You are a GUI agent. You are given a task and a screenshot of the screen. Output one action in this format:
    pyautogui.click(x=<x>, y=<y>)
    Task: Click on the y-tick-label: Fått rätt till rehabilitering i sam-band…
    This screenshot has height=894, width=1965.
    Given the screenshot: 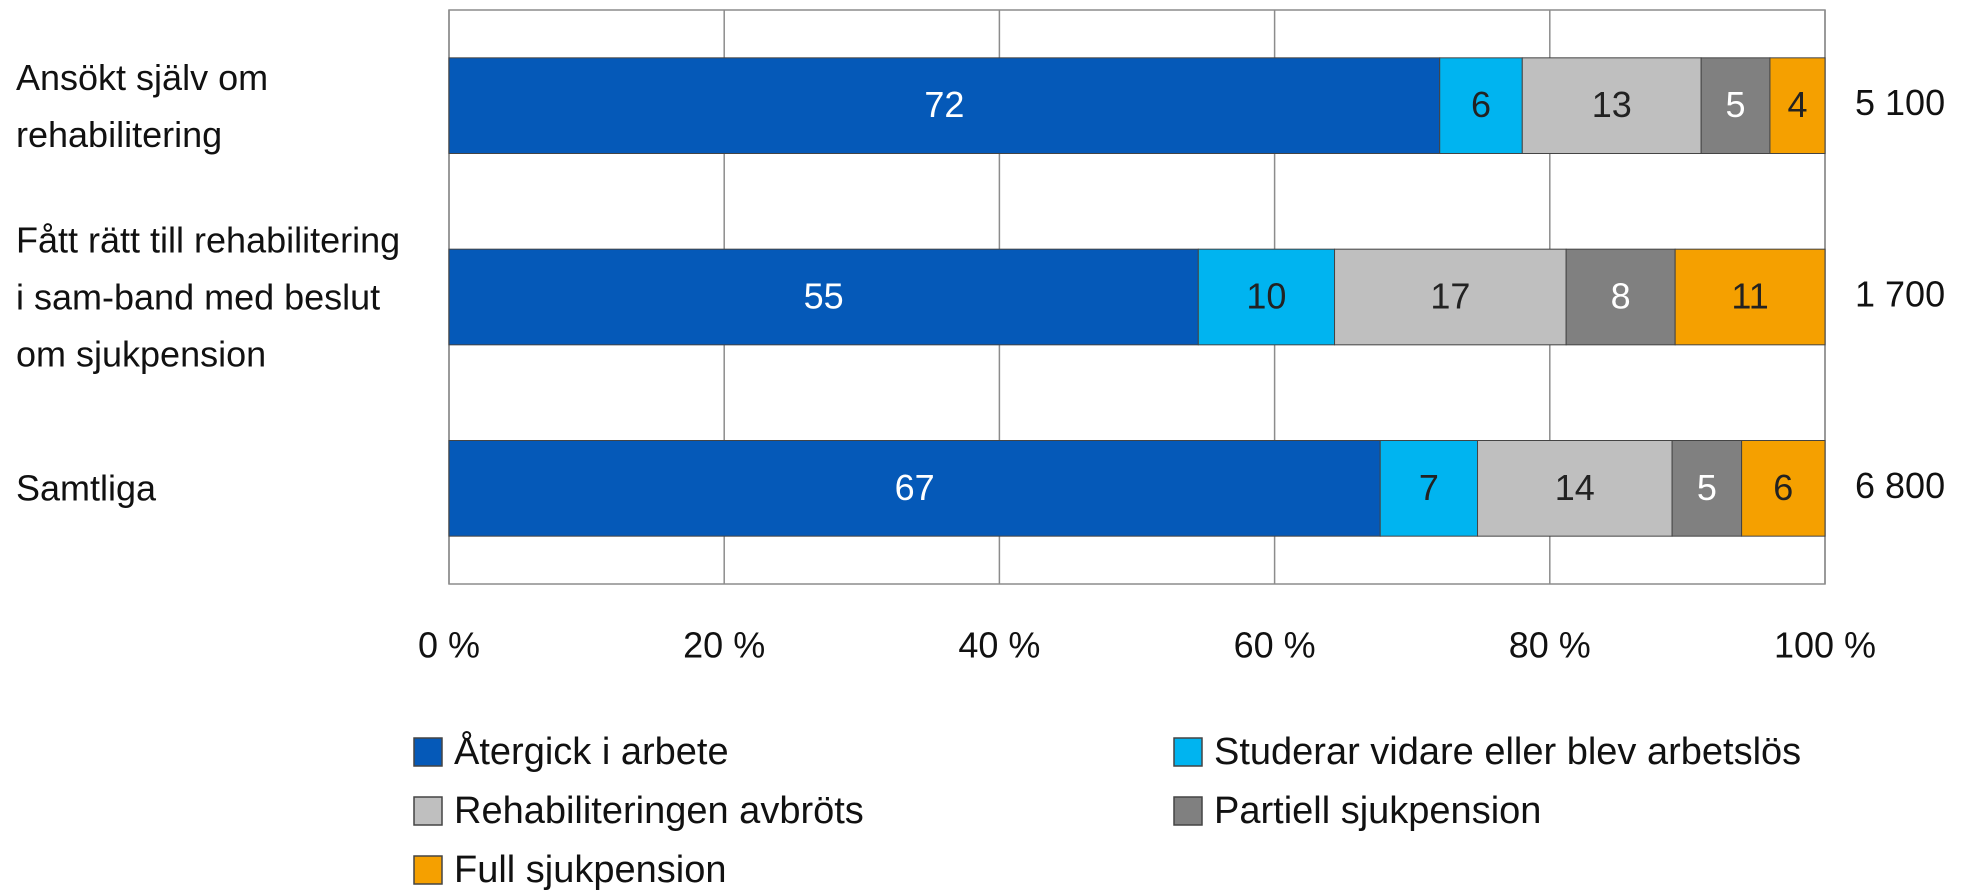 What is the action you would take?
    pyautogui.click(x=208, y=297)
    